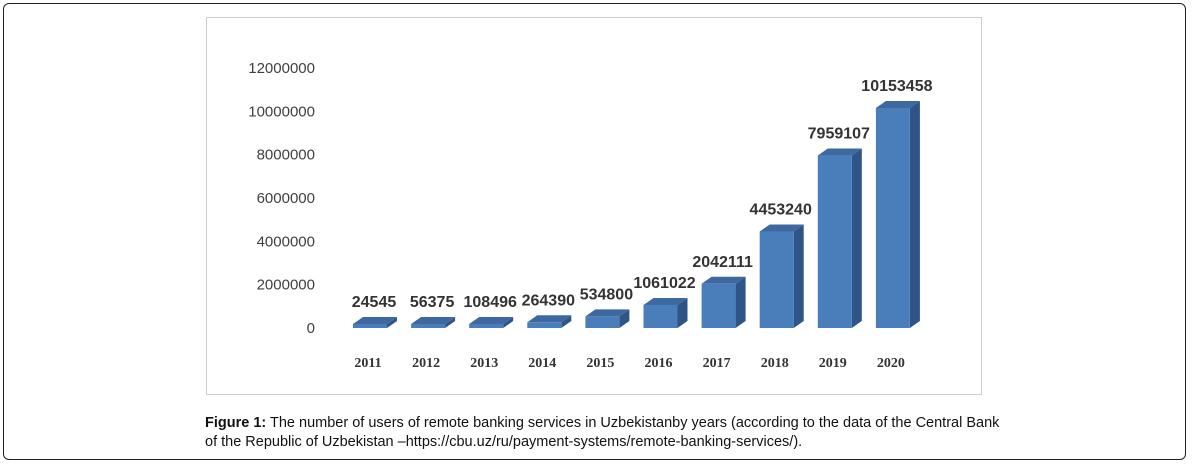  I want to click on y-tick-label: 8000000, so click(286, 155).